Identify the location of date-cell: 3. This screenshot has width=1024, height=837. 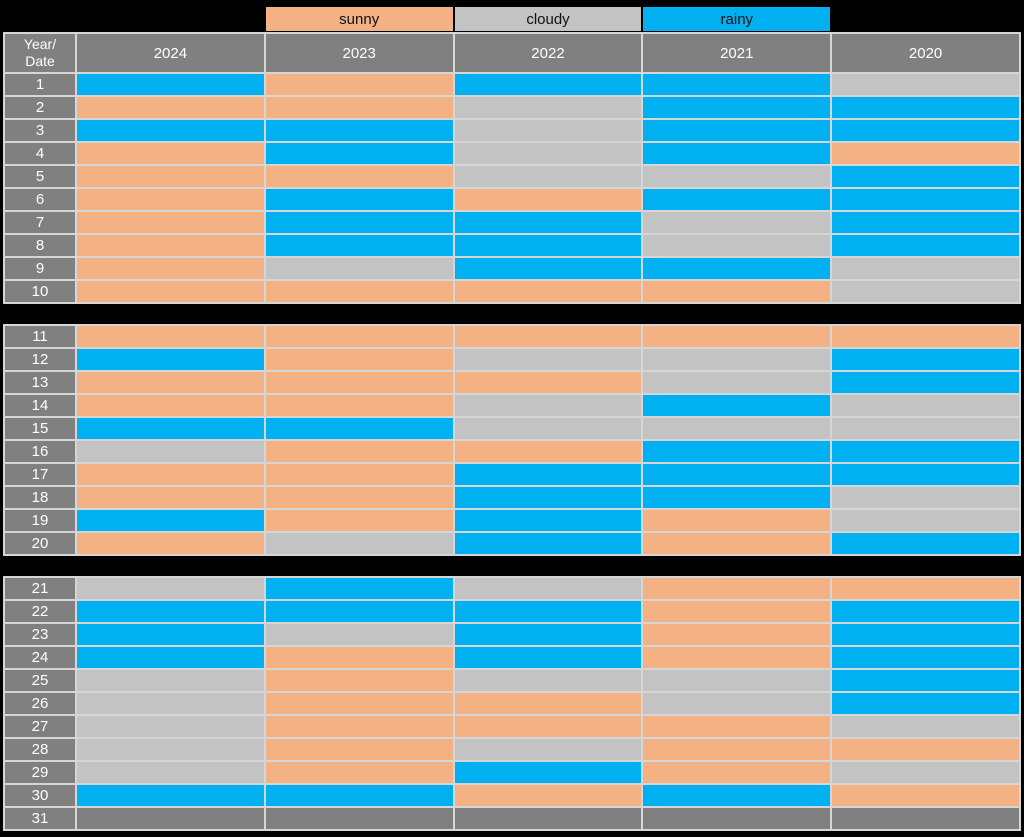
(40, 130).